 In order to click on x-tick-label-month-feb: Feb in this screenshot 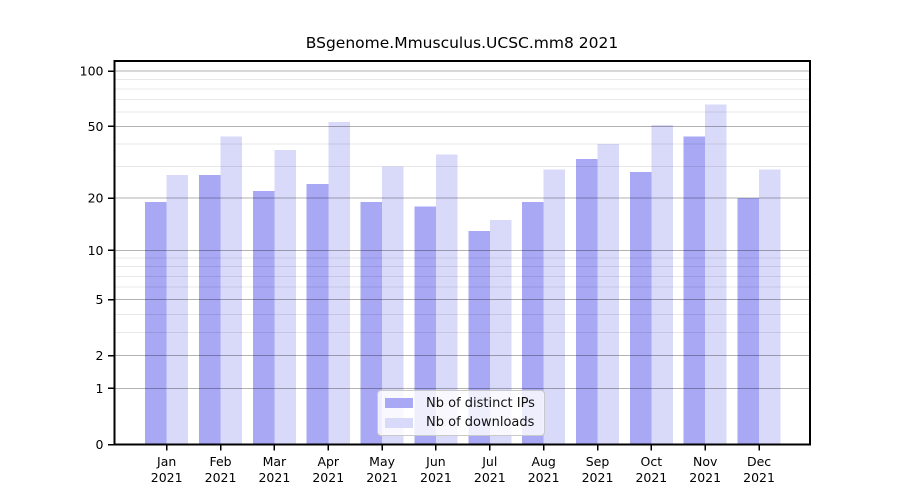, I will do `click(220, 461)`.